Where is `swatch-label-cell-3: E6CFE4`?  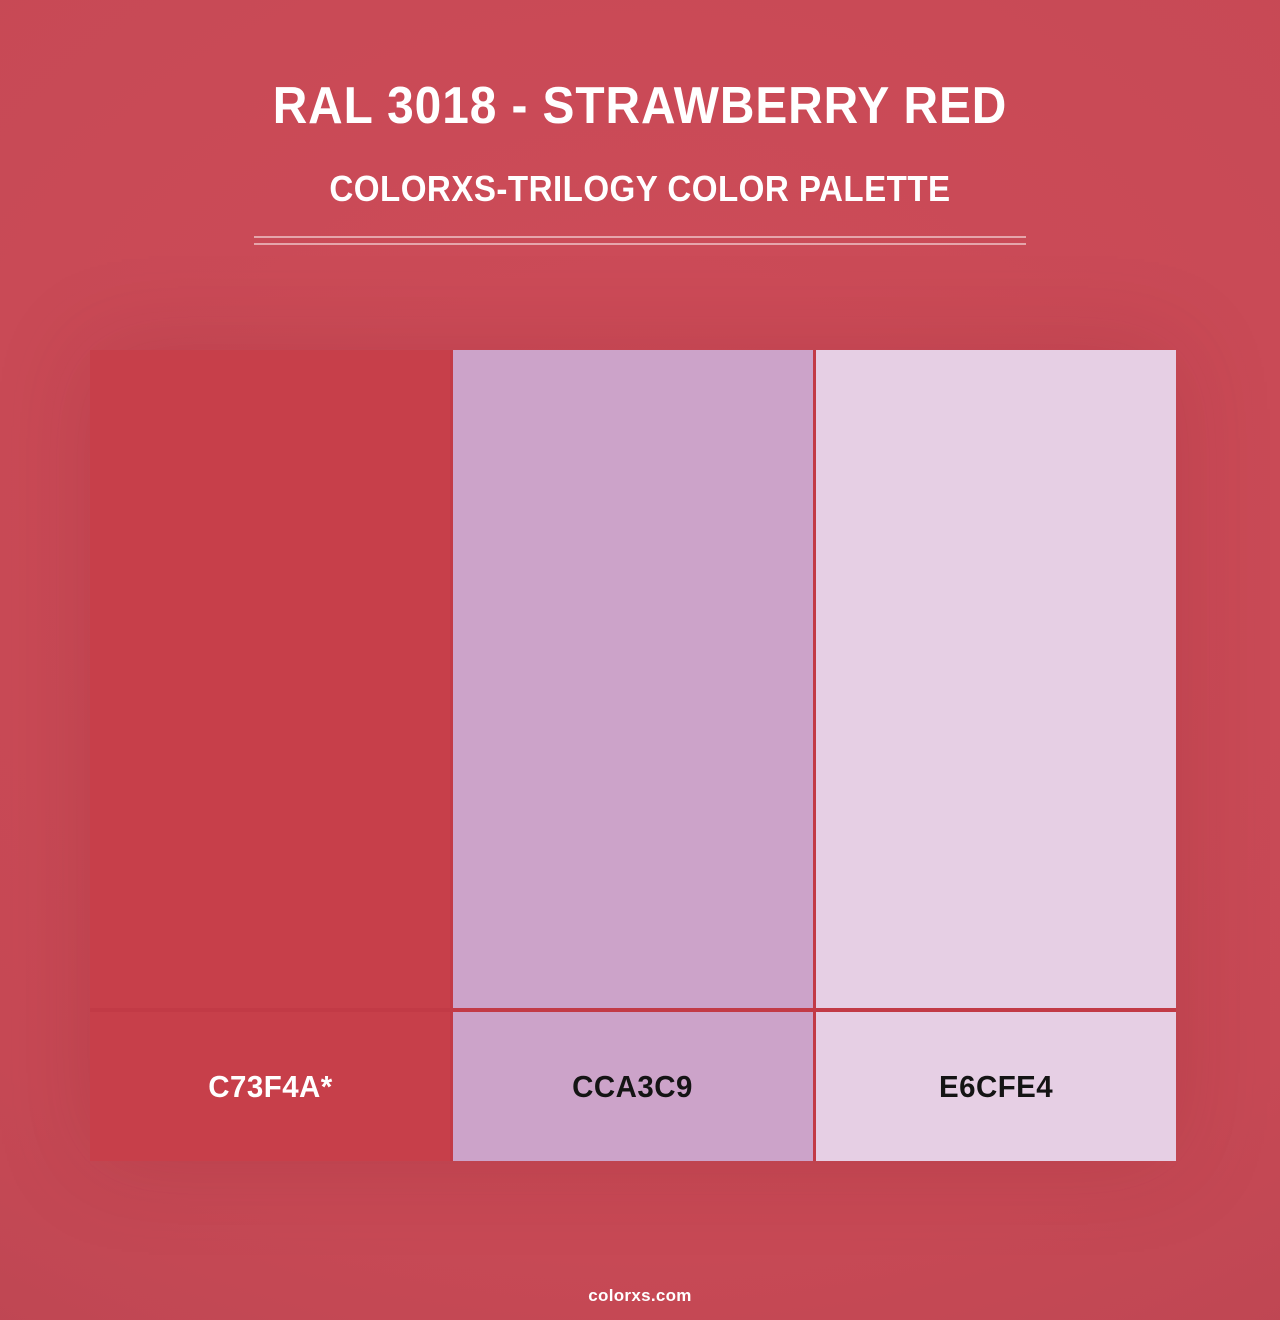 swatch-label-cell-3: E6CFE4 is located at coordinates (996, 1086).